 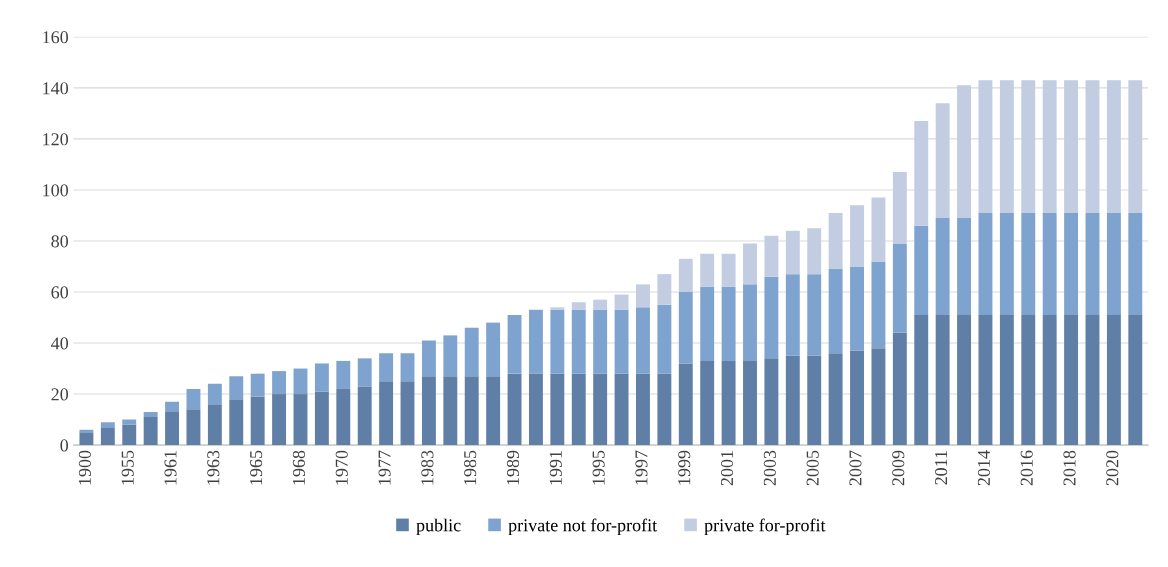 What do you see at coordinates (1026, 468) in the screenshot?
I see `x-tick-label: 2016` at bounding box center [1026, 468].